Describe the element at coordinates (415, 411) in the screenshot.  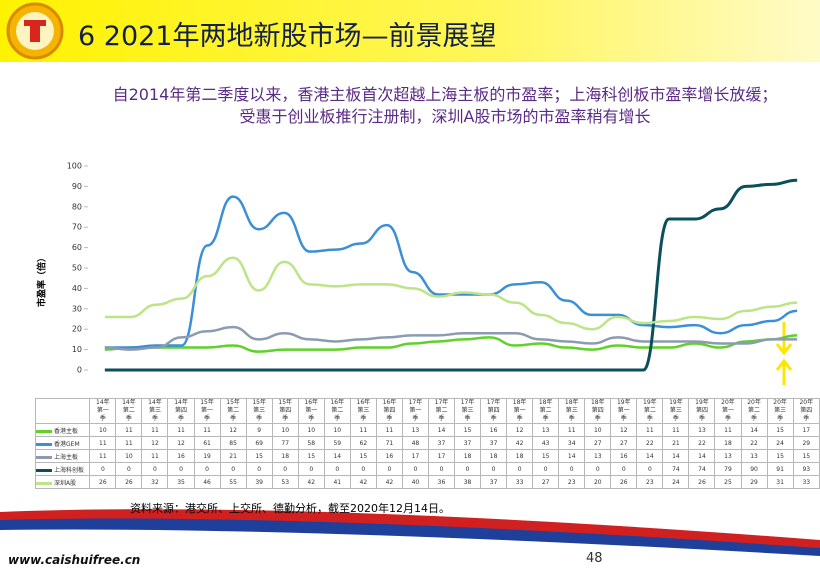
I see `x-tick-label: 17年第一季` at that location.